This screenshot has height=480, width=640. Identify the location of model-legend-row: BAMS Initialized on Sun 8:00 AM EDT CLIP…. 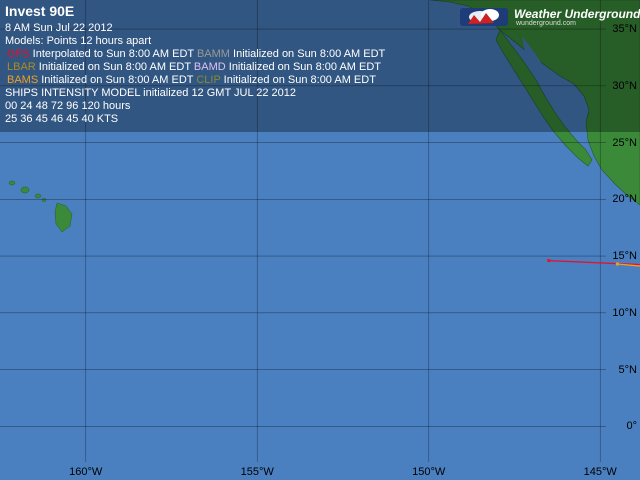
(191, 80).